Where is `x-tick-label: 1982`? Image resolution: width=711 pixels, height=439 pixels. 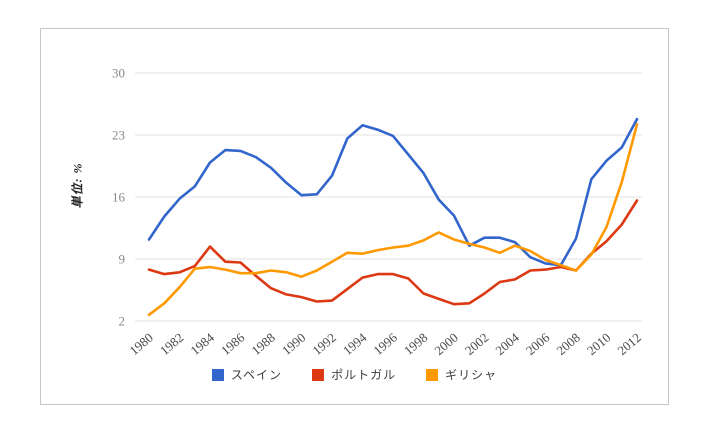
x-tick-label: 1982 is located at coordinates (172, 344).